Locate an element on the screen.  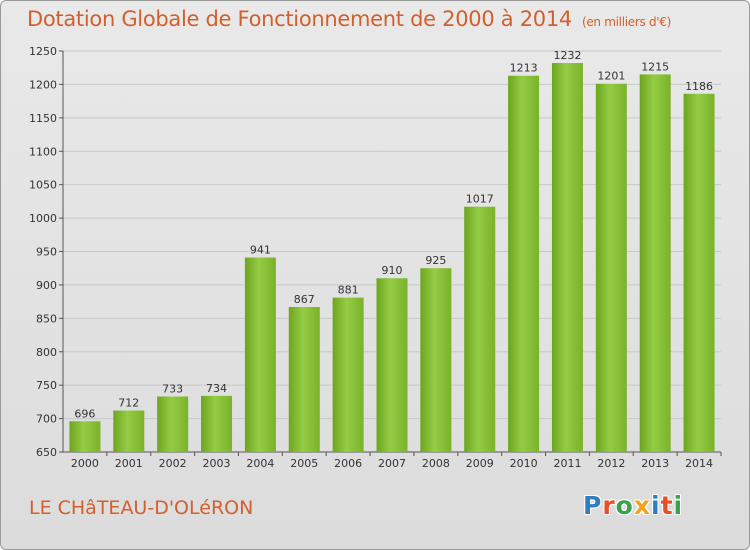
logo-letter: o is located at coordinates (624, 505).